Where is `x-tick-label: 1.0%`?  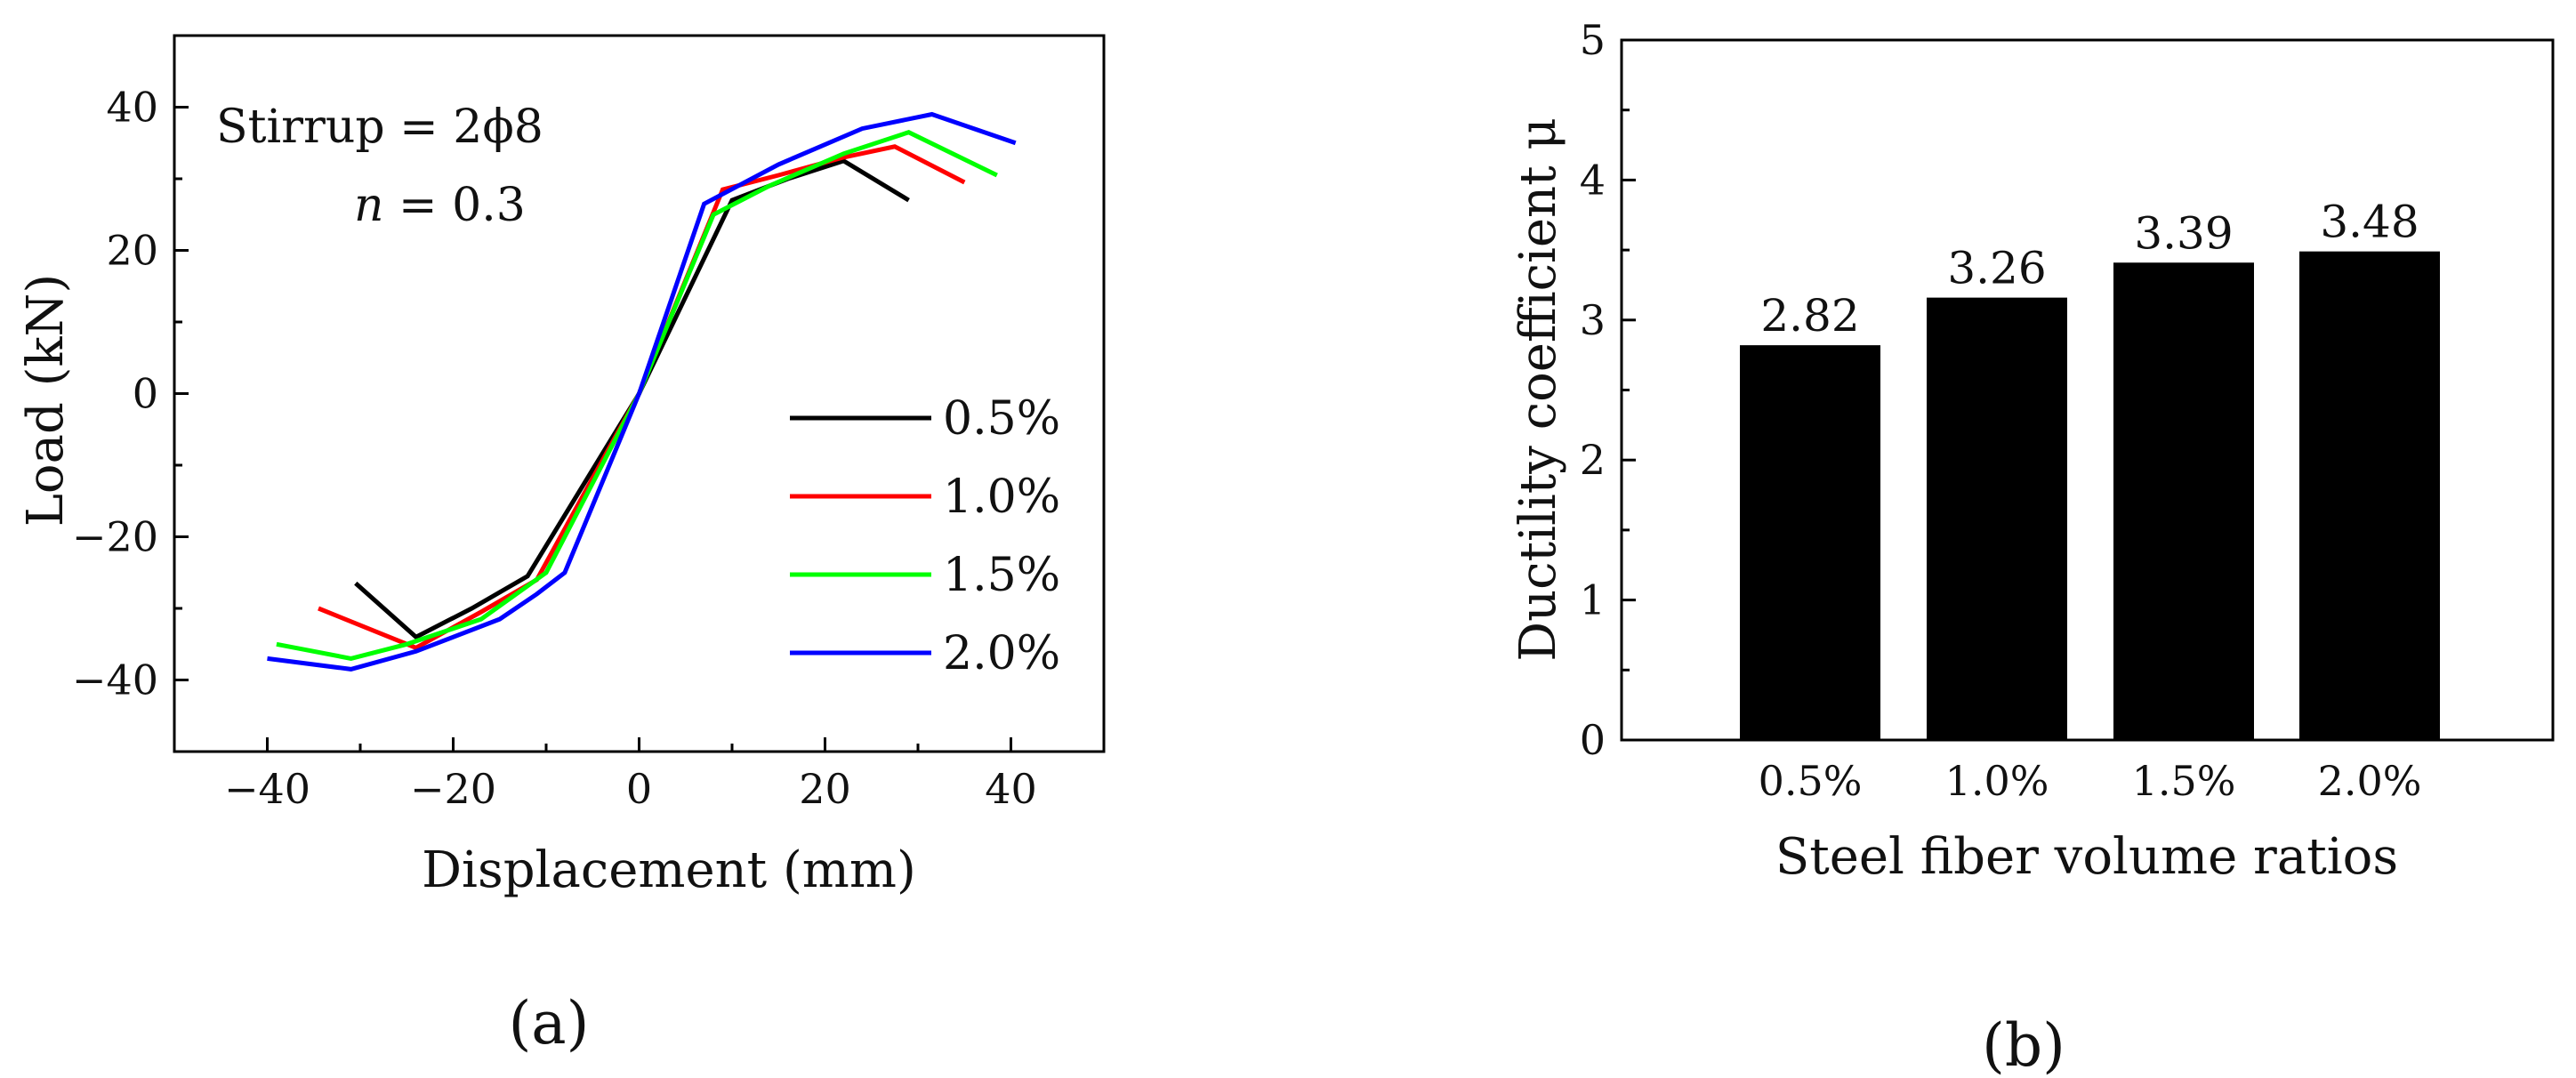 x-tick-label: 1.0% is located at coordinates (1997, 781).